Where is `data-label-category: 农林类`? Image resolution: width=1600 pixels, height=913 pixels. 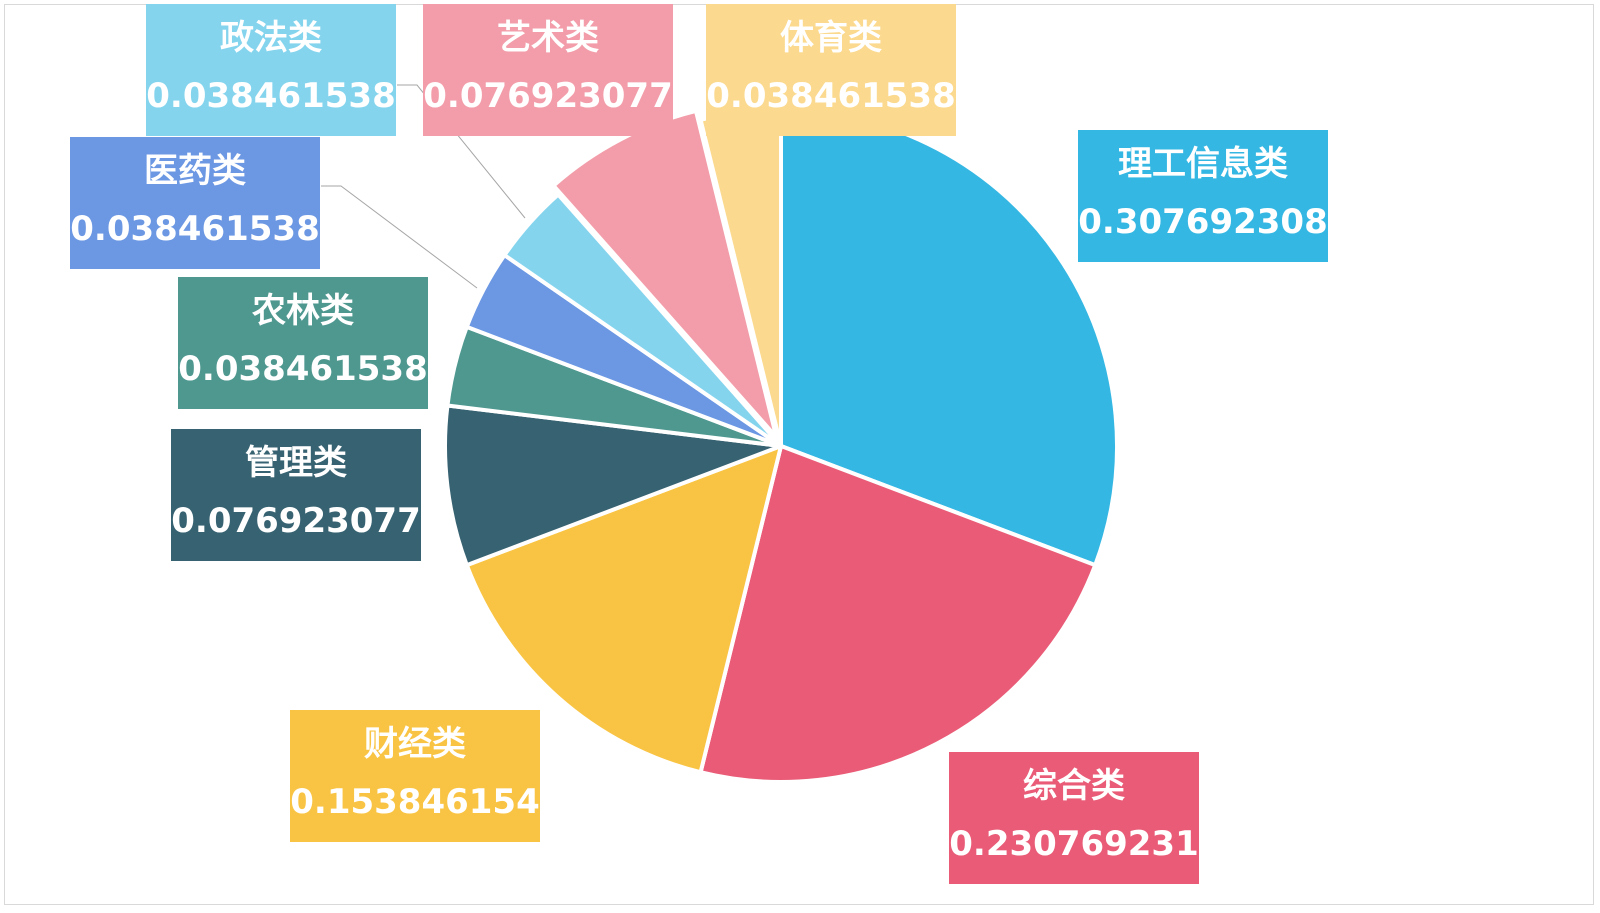 data-label-category: 农林类 is located at coordinates (303, 311).